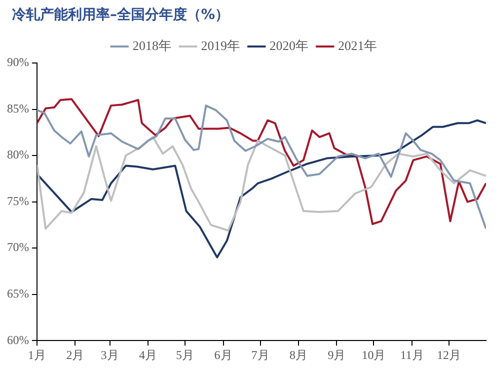 The width and height of the screenshot is (500, 372). What do you see at coordinates (37, 355) in the screenshot?
I see `x-tick-label: 1月` at bounding box center [37, 355].